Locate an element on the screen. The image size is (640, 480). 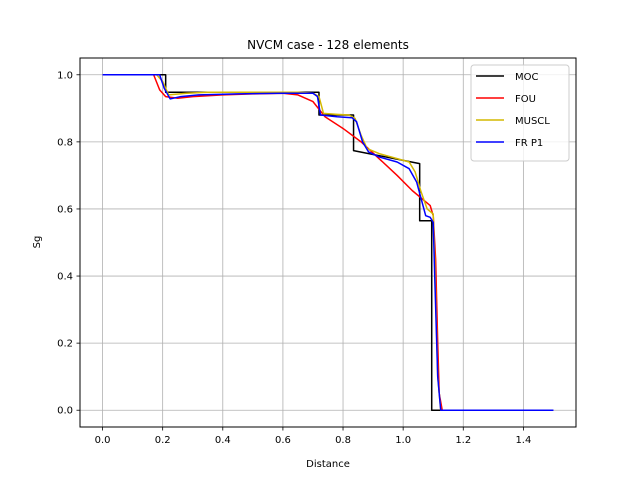
x-tick-label: 0.0 is located at coordinates (103, 440).